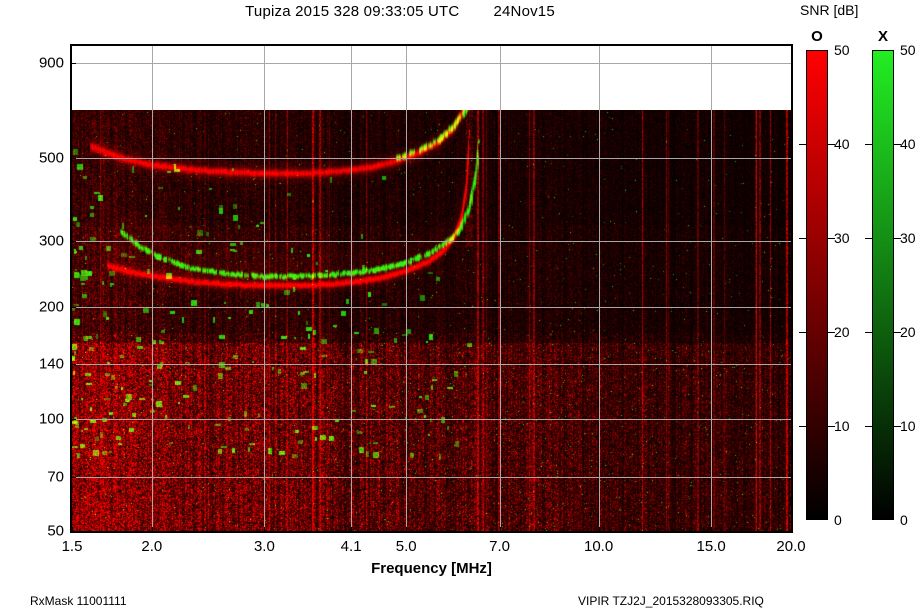 The width and height of the screenshot is (922, 614). What do you see at coordinates (51, 241) in the screenshot?
I see `y-tick-label-300: 300` at bounding box center [51, 241].